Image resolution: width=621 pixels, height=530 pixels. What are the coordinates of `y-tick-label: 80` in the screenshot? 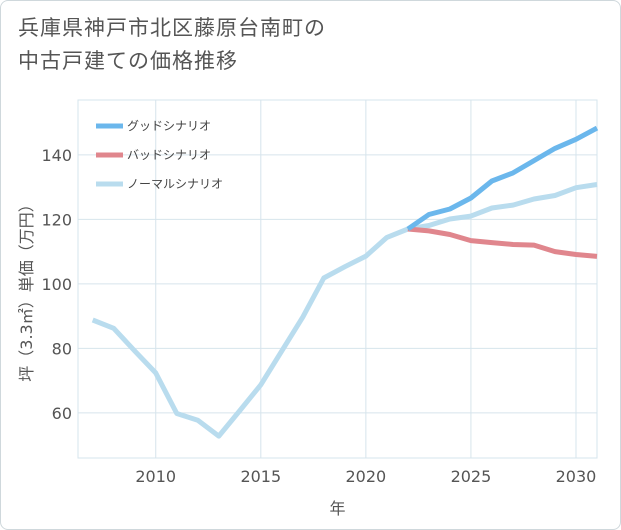 It's located at (62, 348).